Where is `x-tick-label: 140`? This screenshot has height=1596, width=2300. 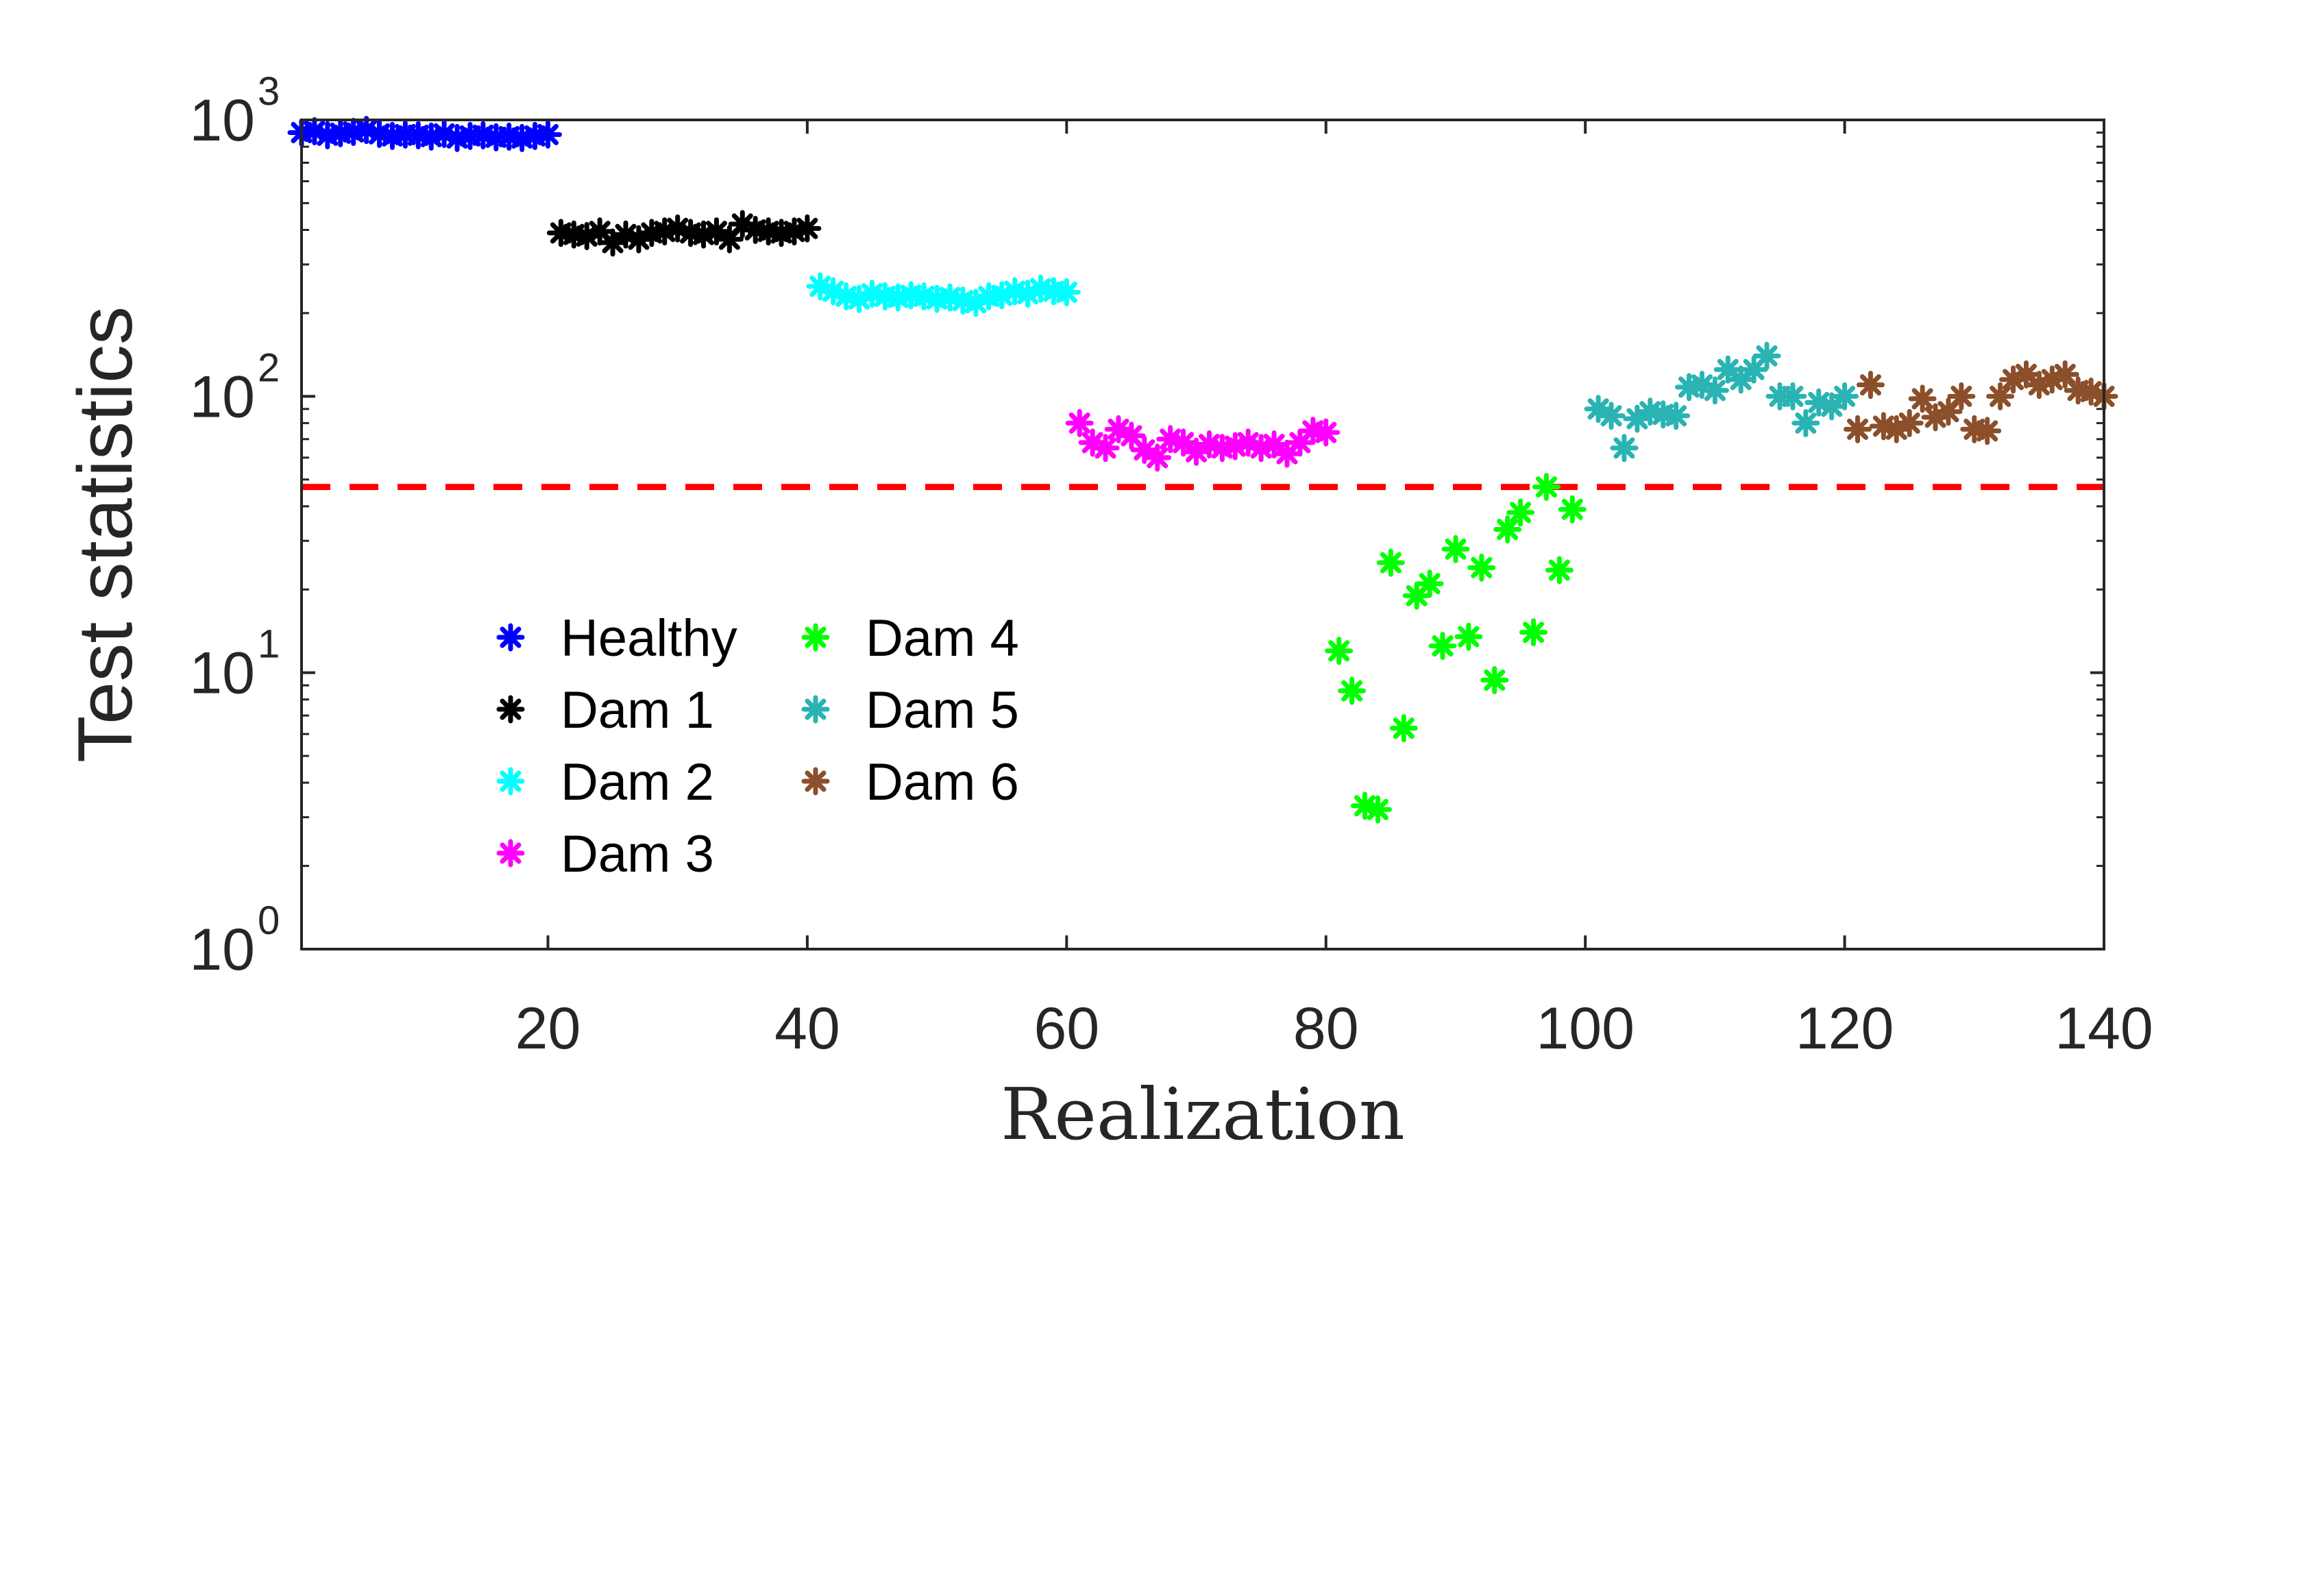
x-tick-label: 140 is located at coordinates (2104, 1028).